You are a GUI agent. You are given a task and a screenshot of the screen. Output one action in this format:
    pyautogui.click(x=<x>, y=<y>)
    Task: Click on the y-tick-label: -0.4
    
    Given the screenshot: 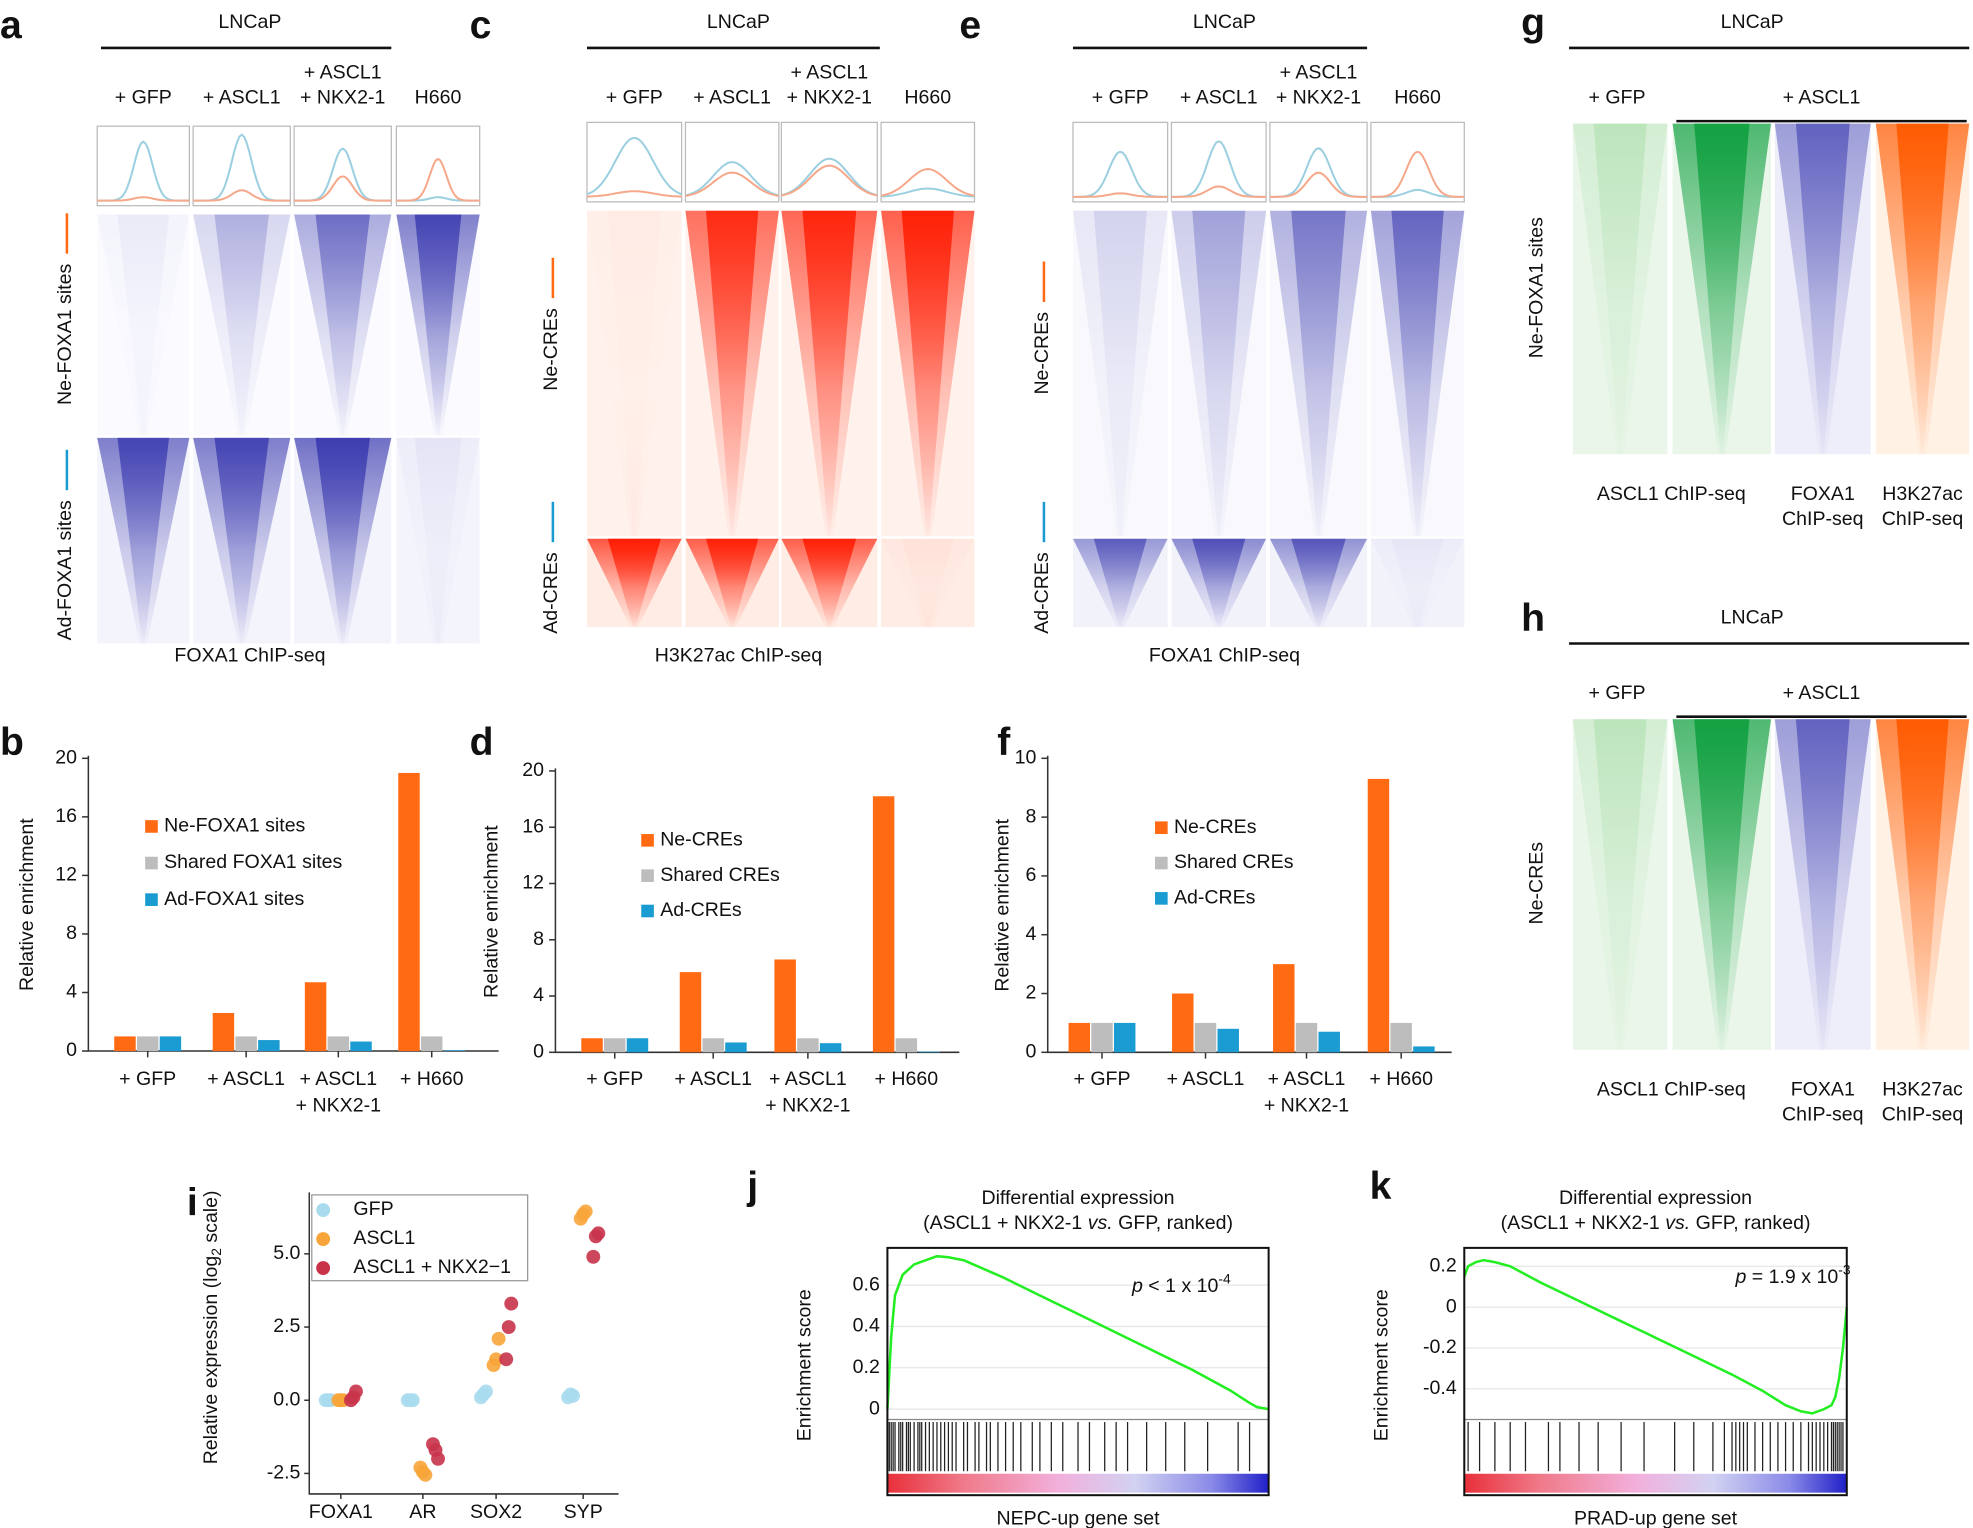 What is the action you would take?
    pyautogui.click(x=1440, y=1388)
    